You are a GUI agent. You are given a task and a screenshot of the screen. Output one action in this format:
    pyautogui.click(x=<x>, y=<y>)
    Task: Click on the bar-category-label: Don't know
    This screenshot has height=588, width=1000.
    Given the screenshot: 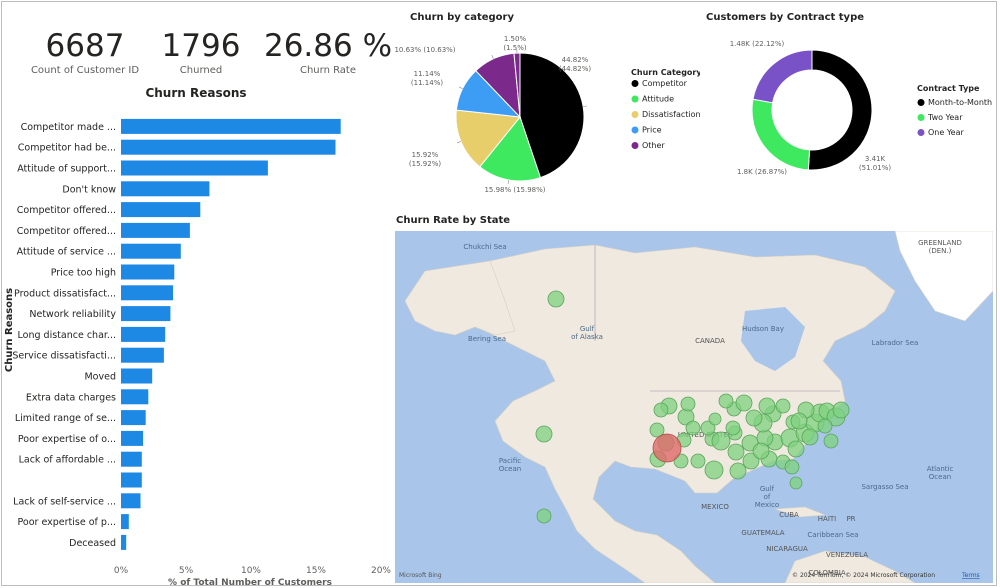 What is the action you would take?
    pyautogui.click(x=89, y=189)
    